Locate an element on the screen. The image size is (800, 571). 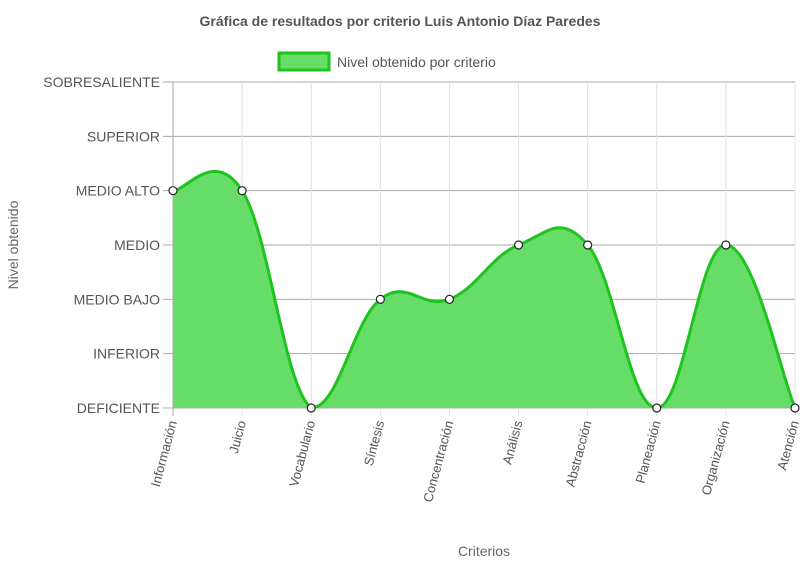
y-tick-label: MEDIO BAJO is located at coordinates (117, 299).